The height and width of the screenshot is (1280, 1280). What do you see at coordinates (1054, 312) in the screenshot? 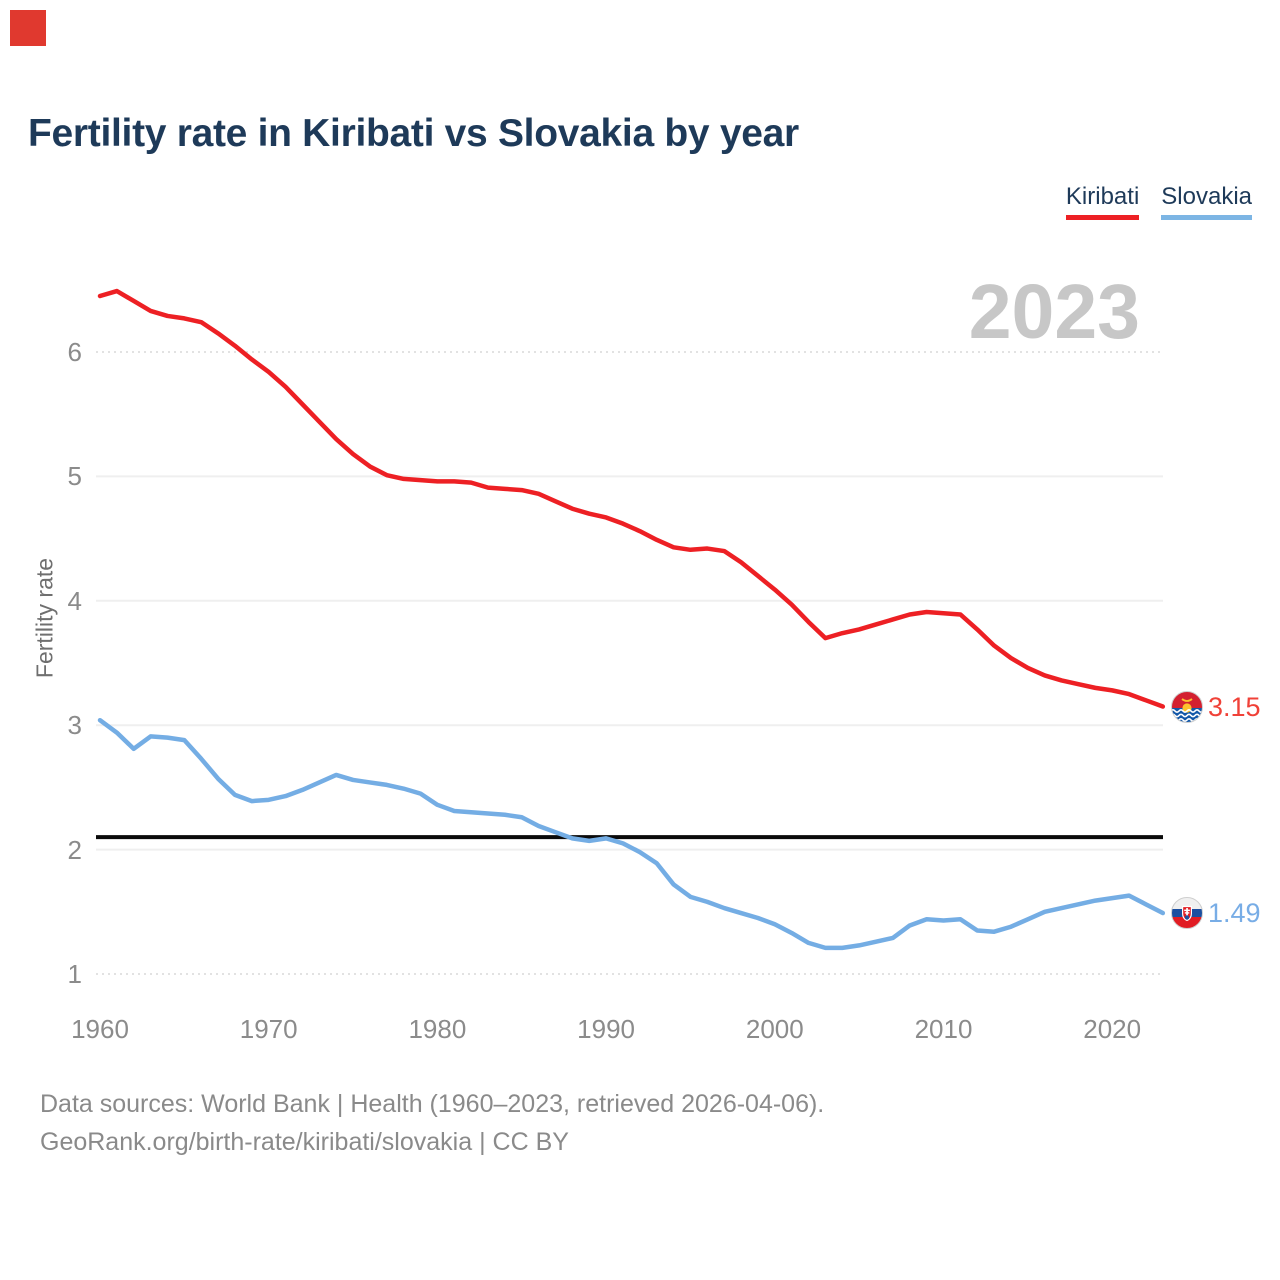
I see `year-watermark: 2023` at bounding box center [1054, 312].